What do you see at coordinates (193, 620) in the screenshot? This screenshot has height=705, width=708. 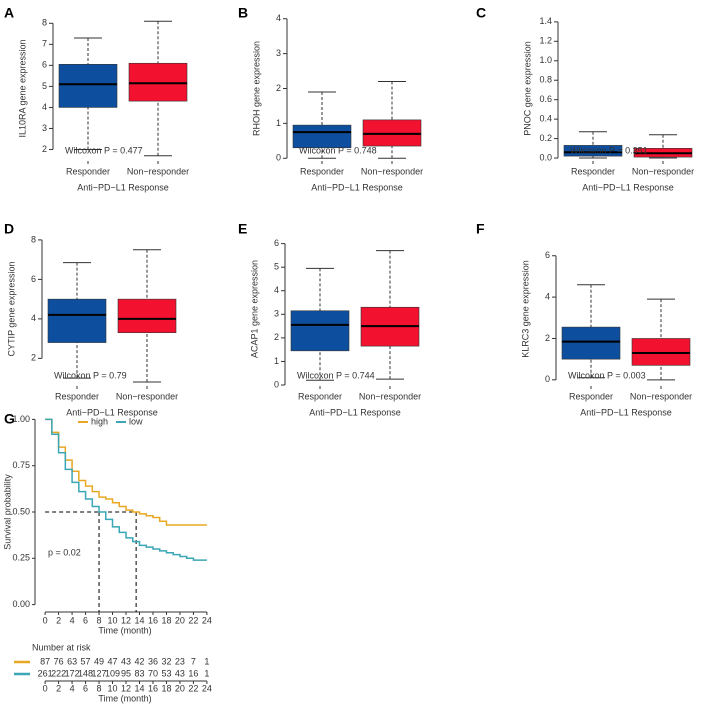 I see `x-tick-label: 22` at bounding box center [193, 620].